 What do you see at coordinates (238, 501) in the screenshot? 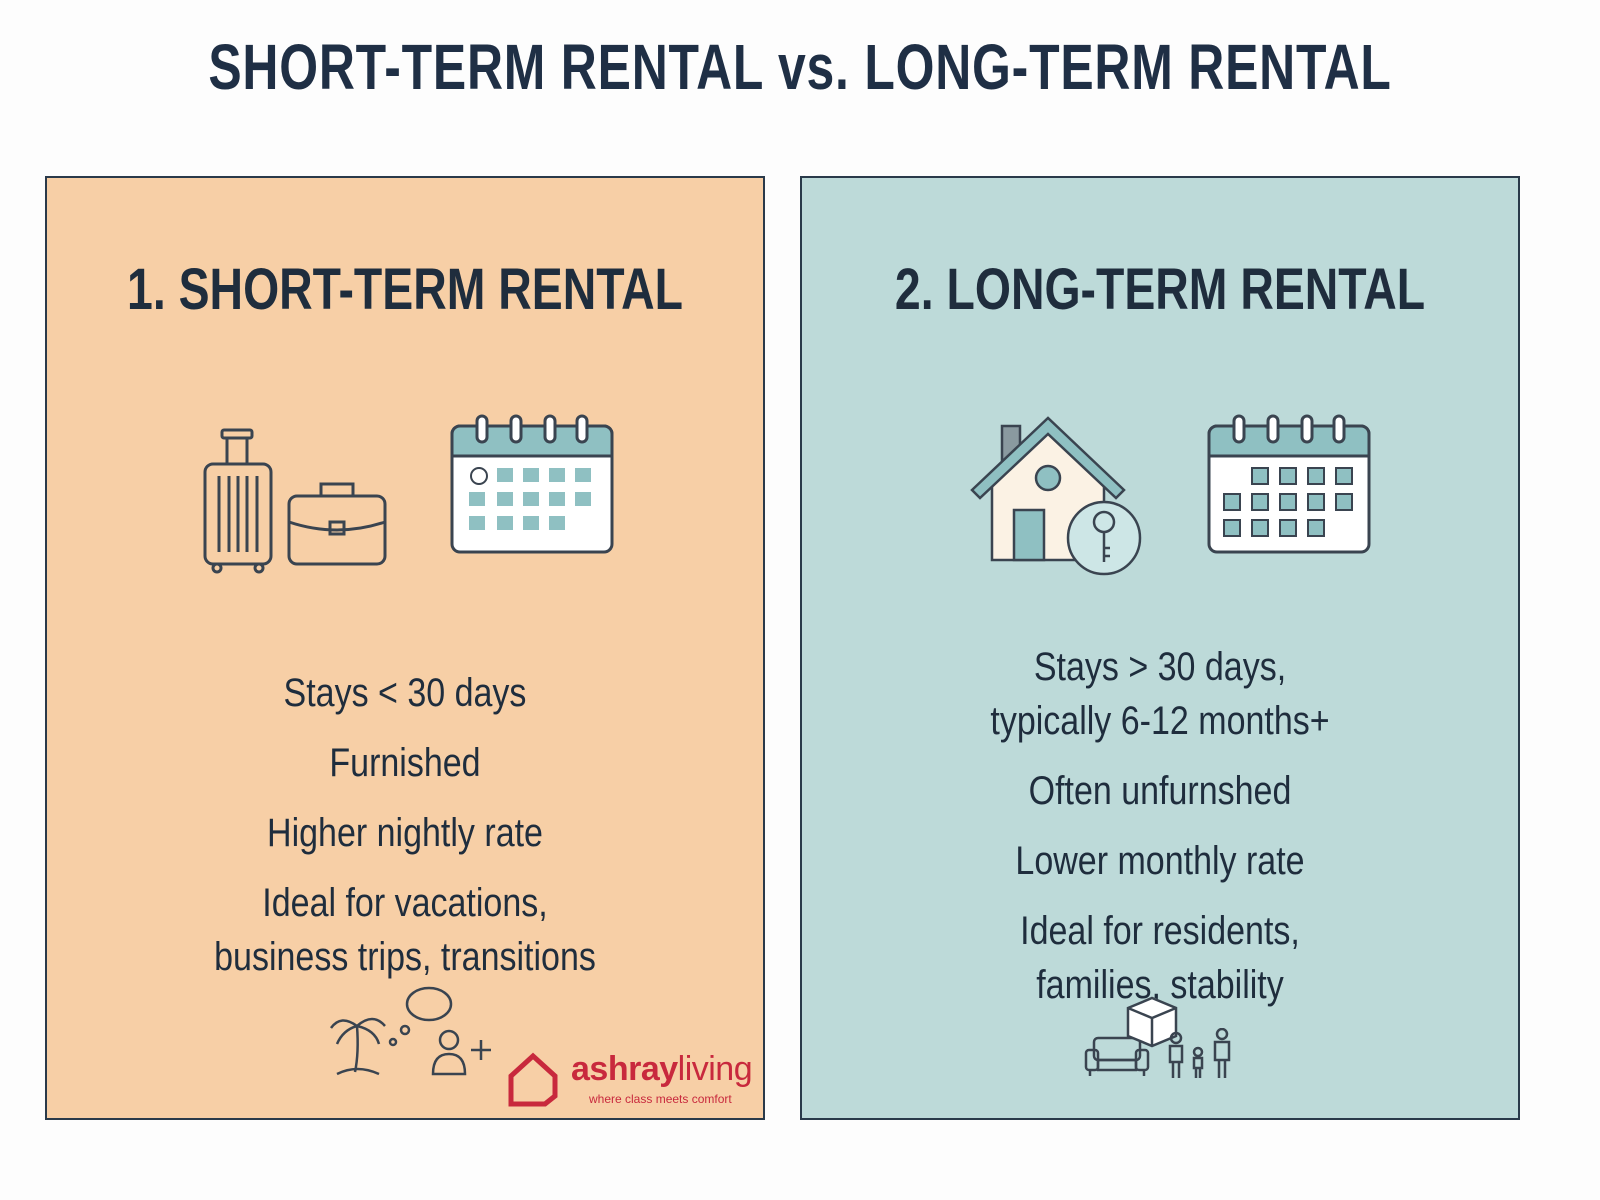
I see `suitcase-icon` at bounding box center [238, 501].